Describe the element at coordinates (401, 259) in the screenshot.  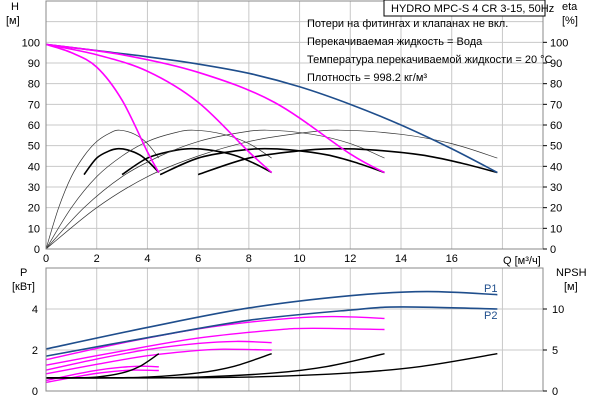
I see `x-tick-label: 14` at that location.